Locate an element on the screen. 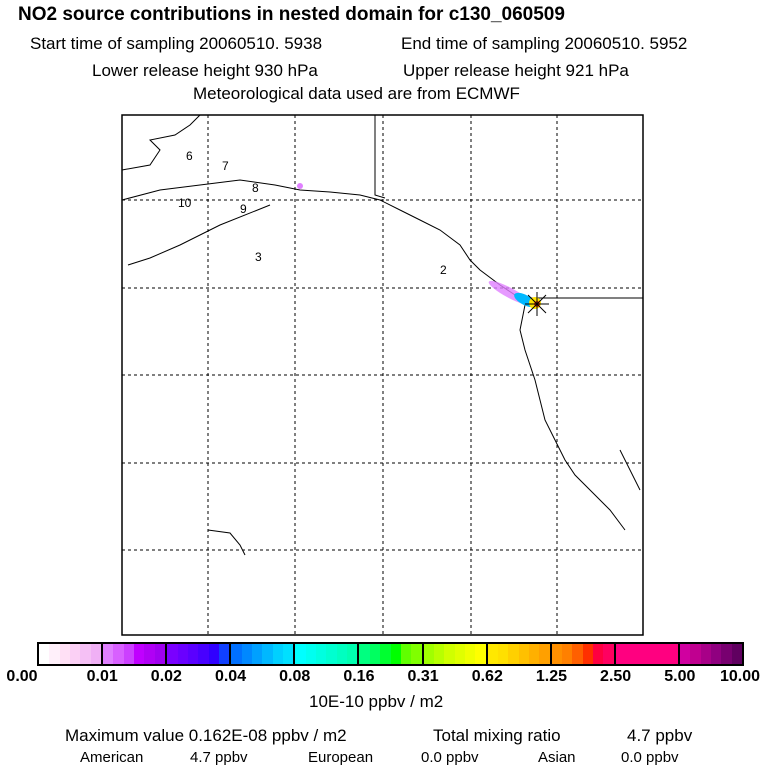 The width and height of the screenshot is (768, 768). release-site-star-icon is located at coordinates (537, 304).